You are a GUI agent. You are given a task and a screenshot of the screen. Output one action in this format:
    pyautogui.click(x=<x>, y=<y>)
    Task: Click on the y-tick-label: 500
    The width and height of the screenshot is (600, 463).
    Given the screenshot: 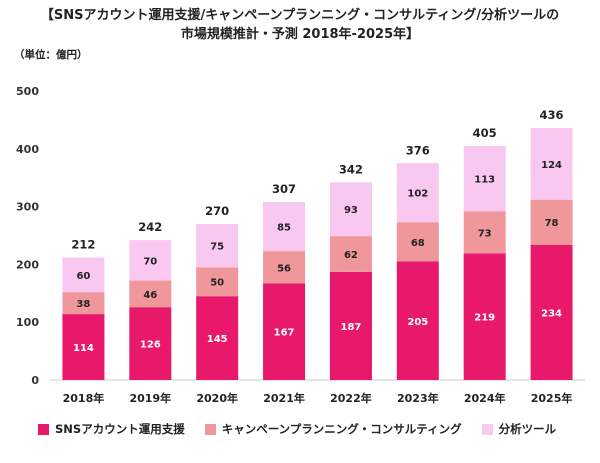 What is the action you would take?
    pyautogui.click(x=27, y=91)
    